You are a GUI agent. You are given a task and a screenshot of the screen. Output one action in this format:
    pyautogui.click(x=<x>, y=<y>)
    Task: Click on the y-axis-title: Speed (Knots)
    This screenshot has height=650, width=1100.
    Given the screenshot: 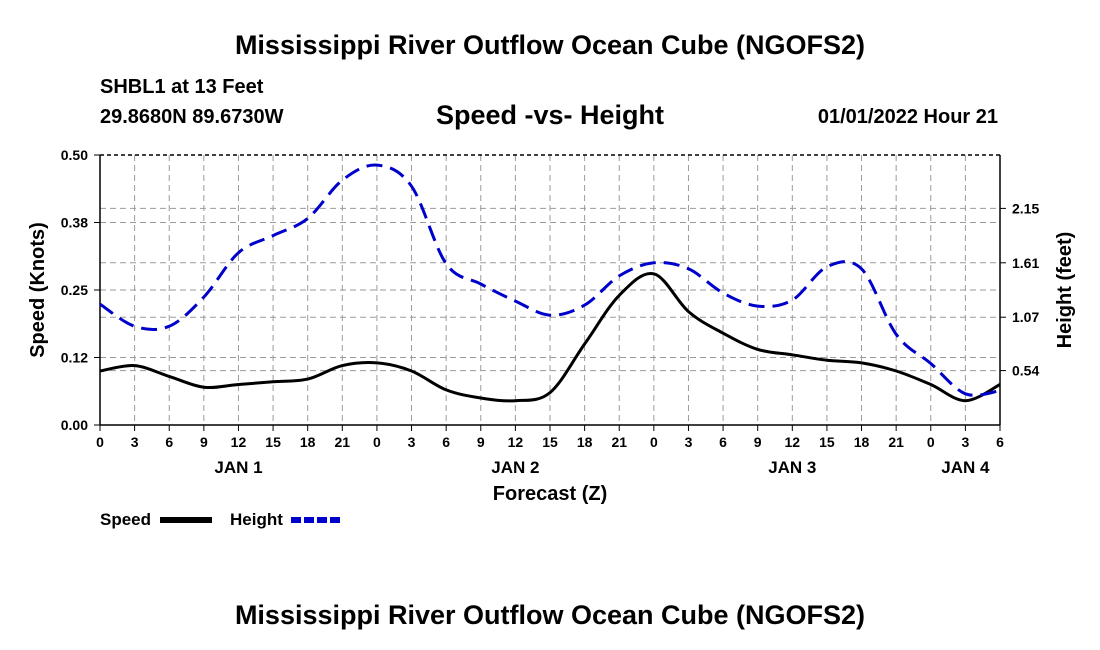 What is the action you would take?
    pyautogui.click(x=38, y=290)
    